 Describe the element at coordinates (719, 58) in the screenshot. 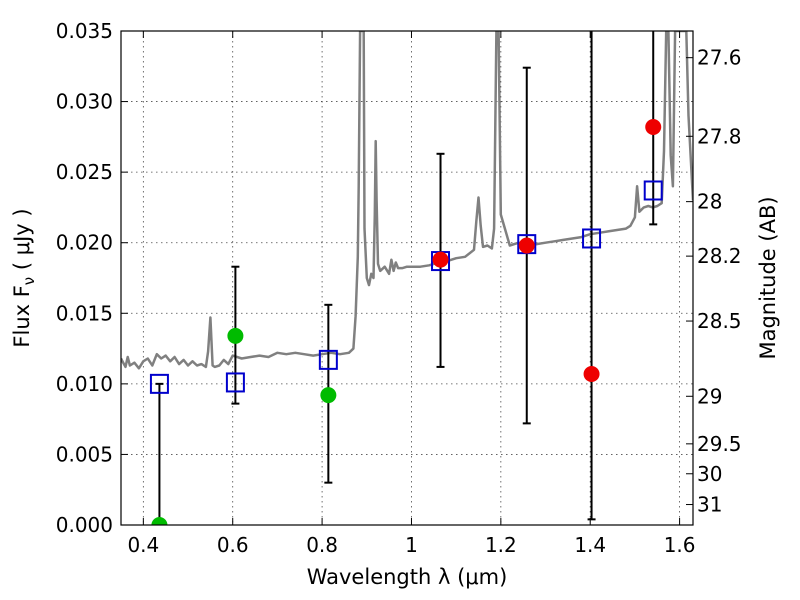

I see `y2-tick-label: 27.6` at that location.